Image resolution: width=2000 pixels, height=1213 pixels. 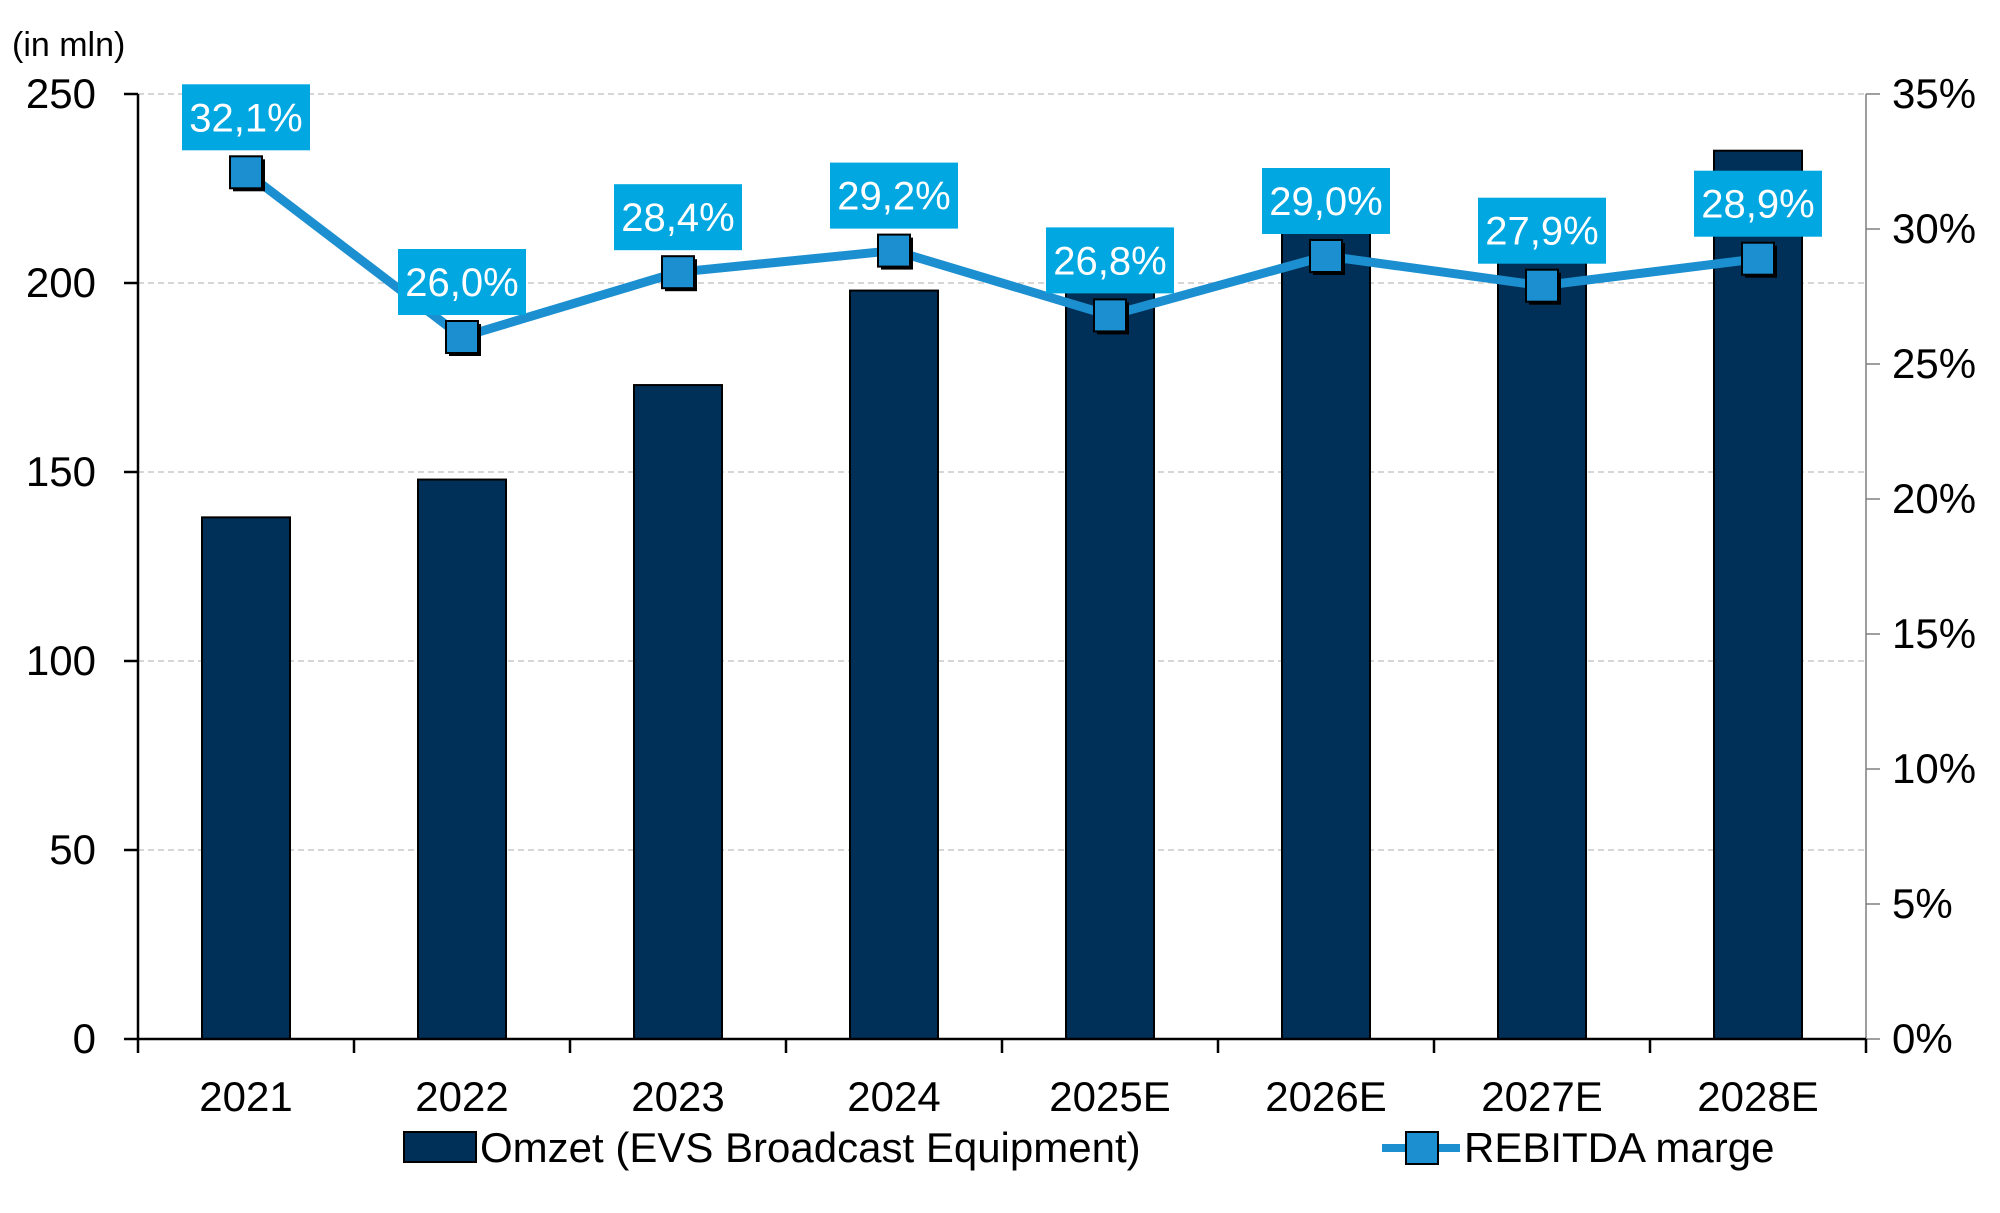 What do you see at coordinates (677, 1096) in the screenshot?
I see `x-tick-label: 2023` at bounding box center [677, 1096].